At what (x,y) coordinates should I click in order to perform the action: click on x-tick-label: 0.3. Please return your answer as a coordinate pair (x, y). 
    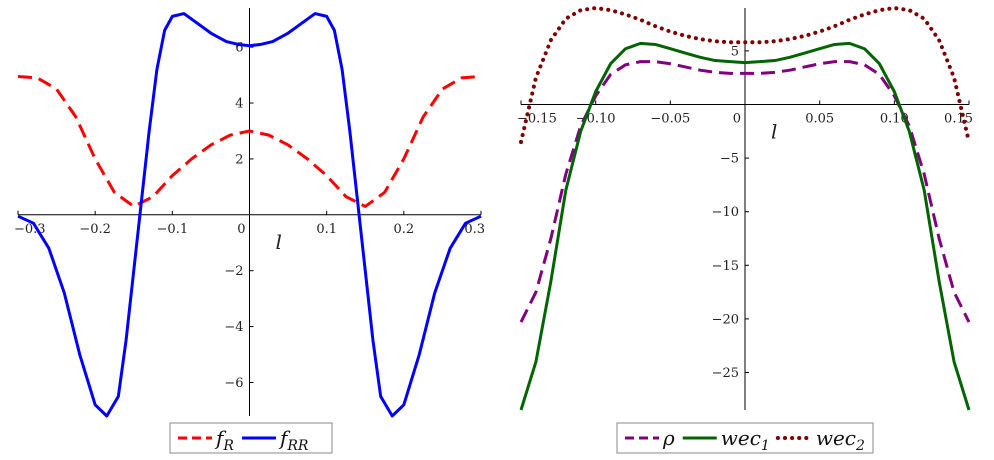
    Looking at the image, I should click on (474, 229).